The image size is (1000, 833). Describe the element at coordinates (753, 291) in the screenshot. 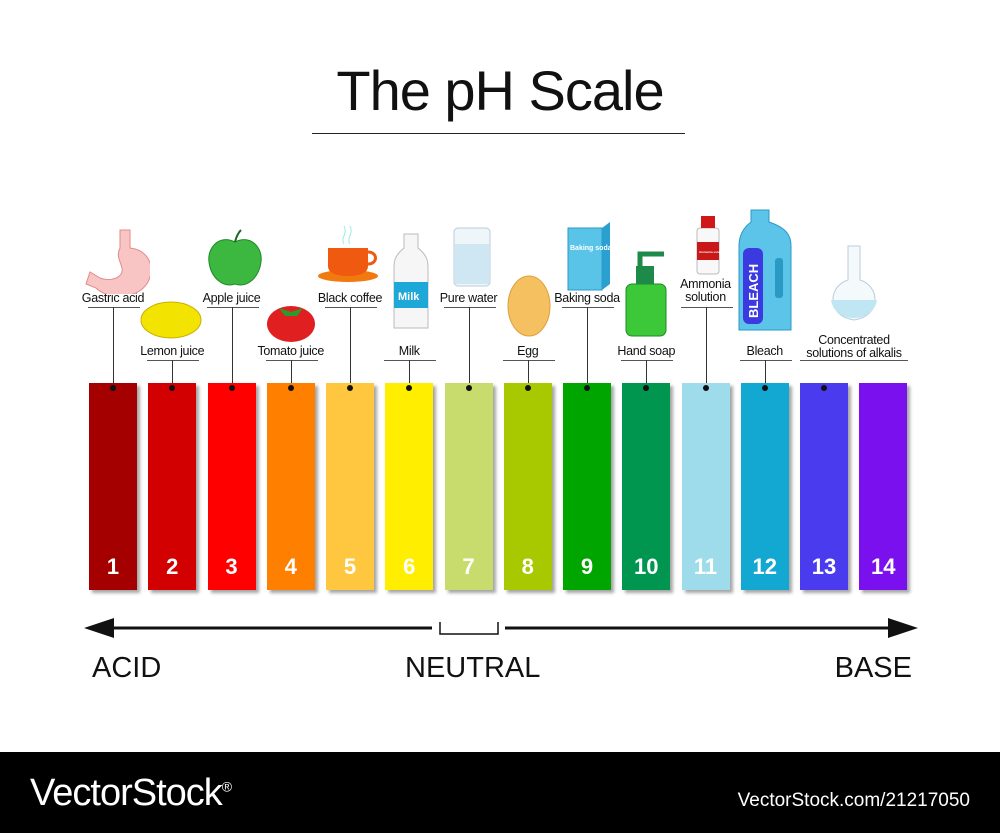

I see `icon-label: BLEACH` at that location.